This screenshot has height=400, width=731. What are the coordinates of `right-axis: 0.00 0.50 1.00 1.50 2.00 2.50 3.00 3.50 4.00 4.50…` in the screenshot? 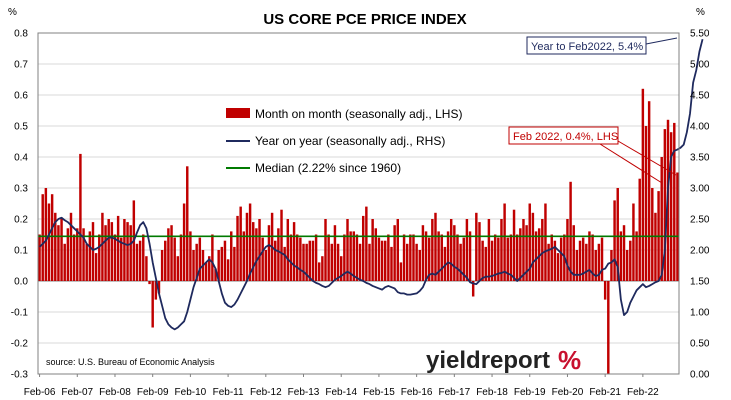 It's located at (700, 205).